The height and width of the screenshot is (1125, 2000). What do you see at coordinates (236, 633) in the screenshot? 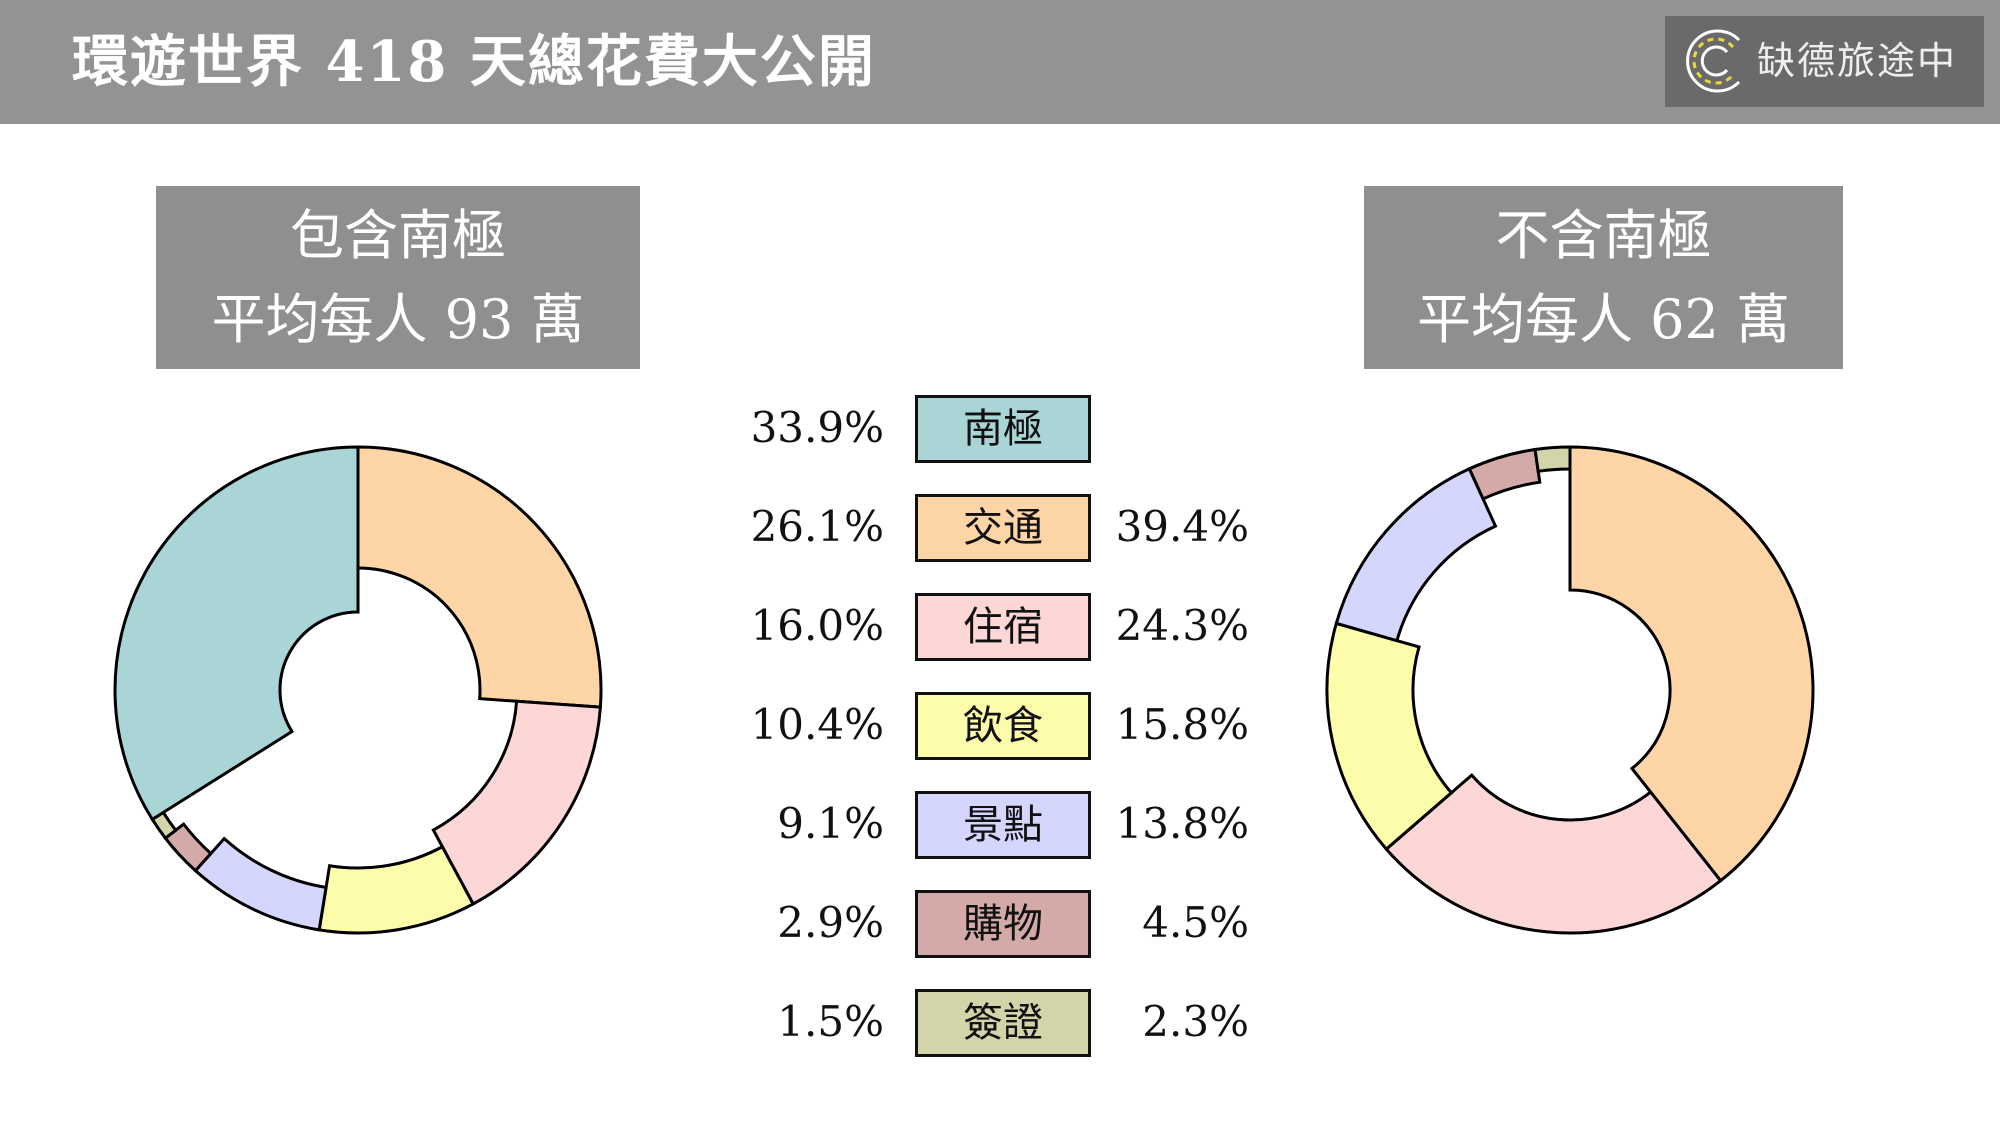
I see `donut-slice-南極` at bounding box center [236, 633].